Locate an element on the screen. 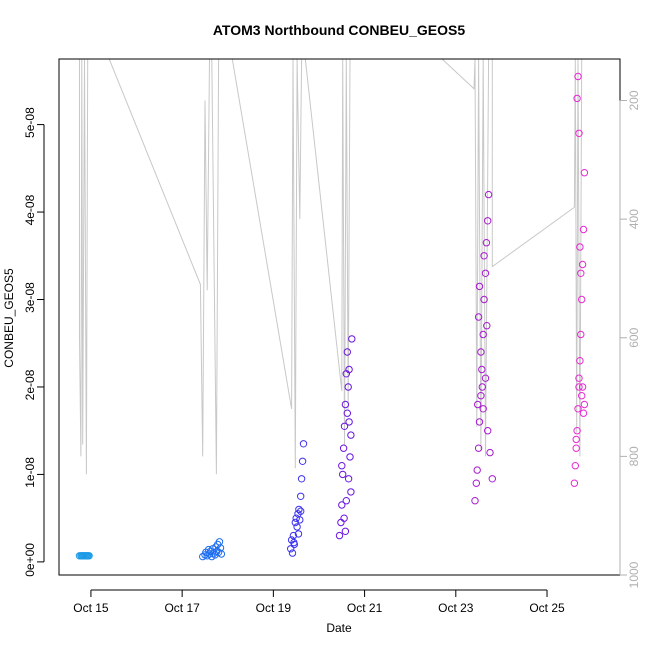 The width and height of the screenshot is (650, 650). y-tick-label: 2e-08 is located at coordinates (30, 384).